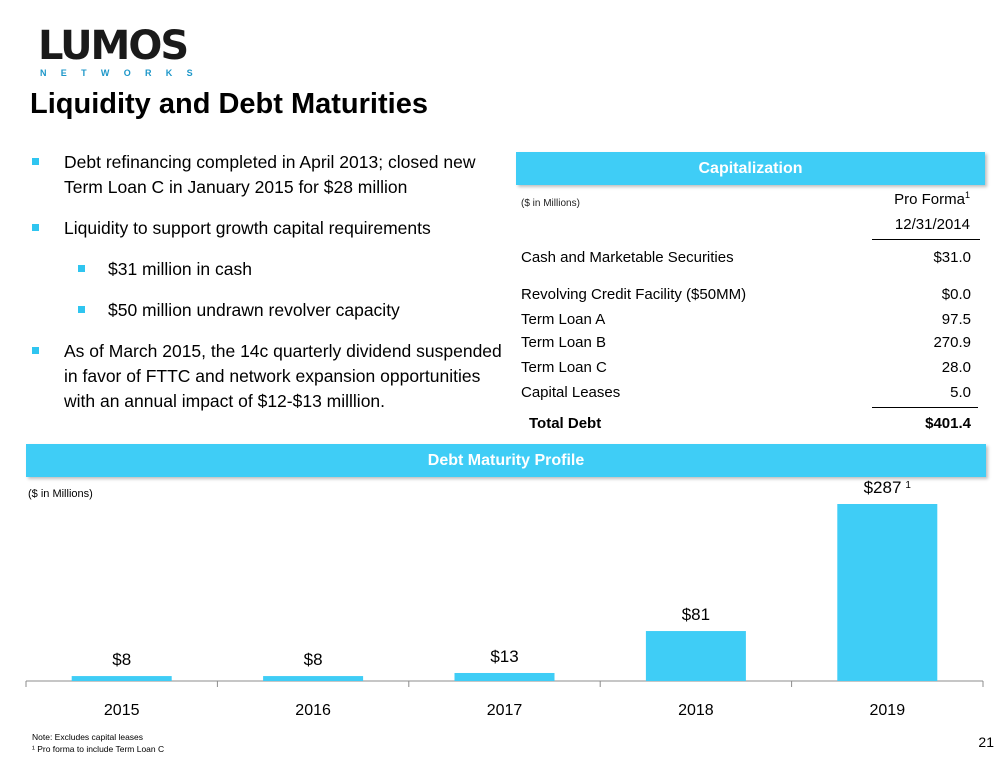  I want to click on bullet-text: $31 million in cash, so click(180, 269).